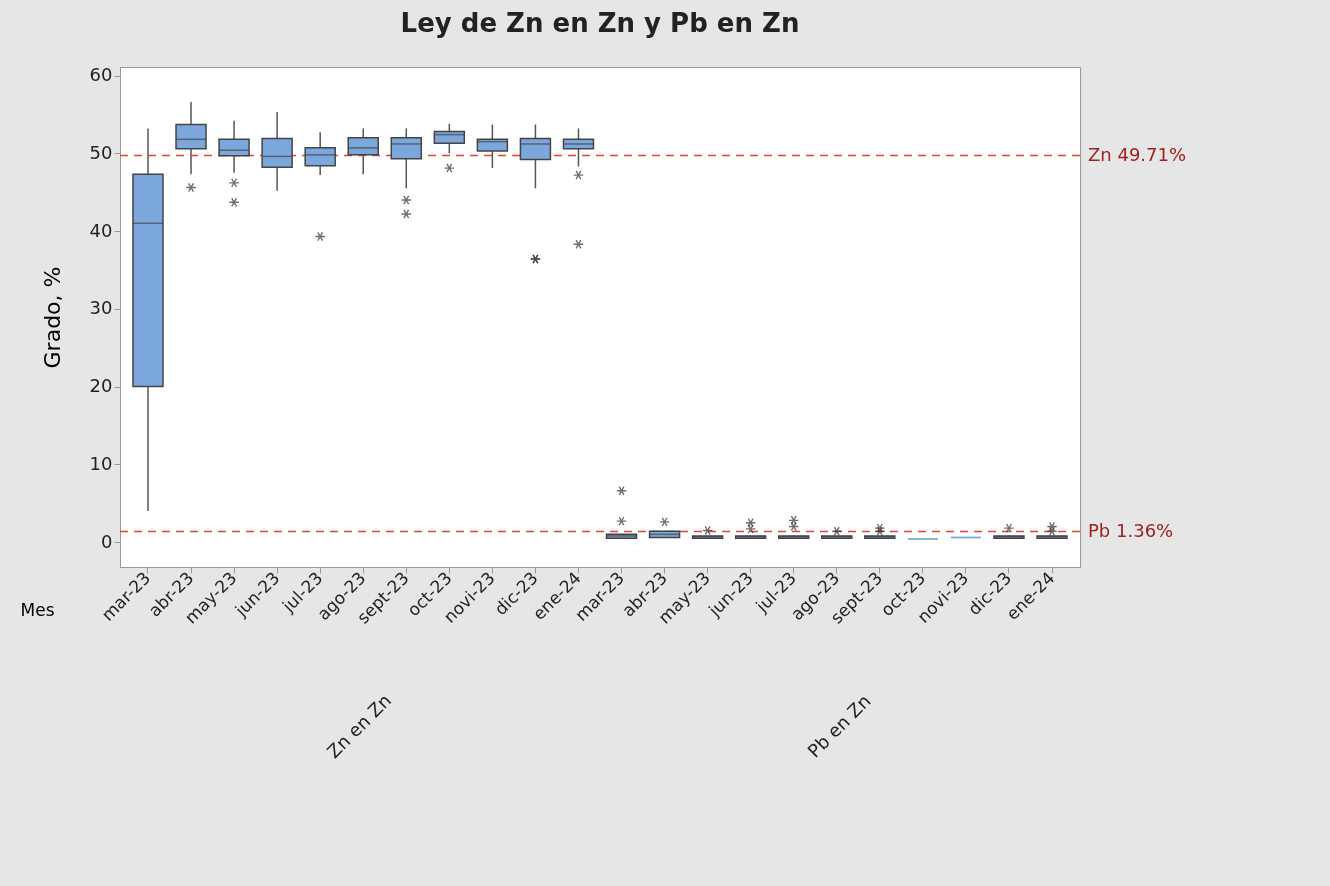  What do you see at coordinates (101, 308) in the screenshot?
I see `y-tick-label: 30` at bounding box center [101, 308].